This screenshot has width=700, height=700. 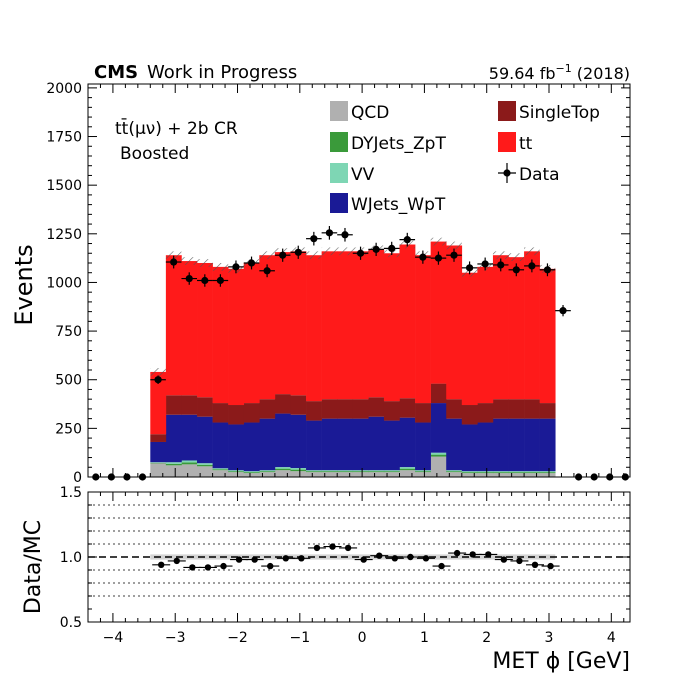 What do you see at coordinates (222, 72) in the screenshot?
I see `status-label: Work in Progress` at bounding box center [222, 72].